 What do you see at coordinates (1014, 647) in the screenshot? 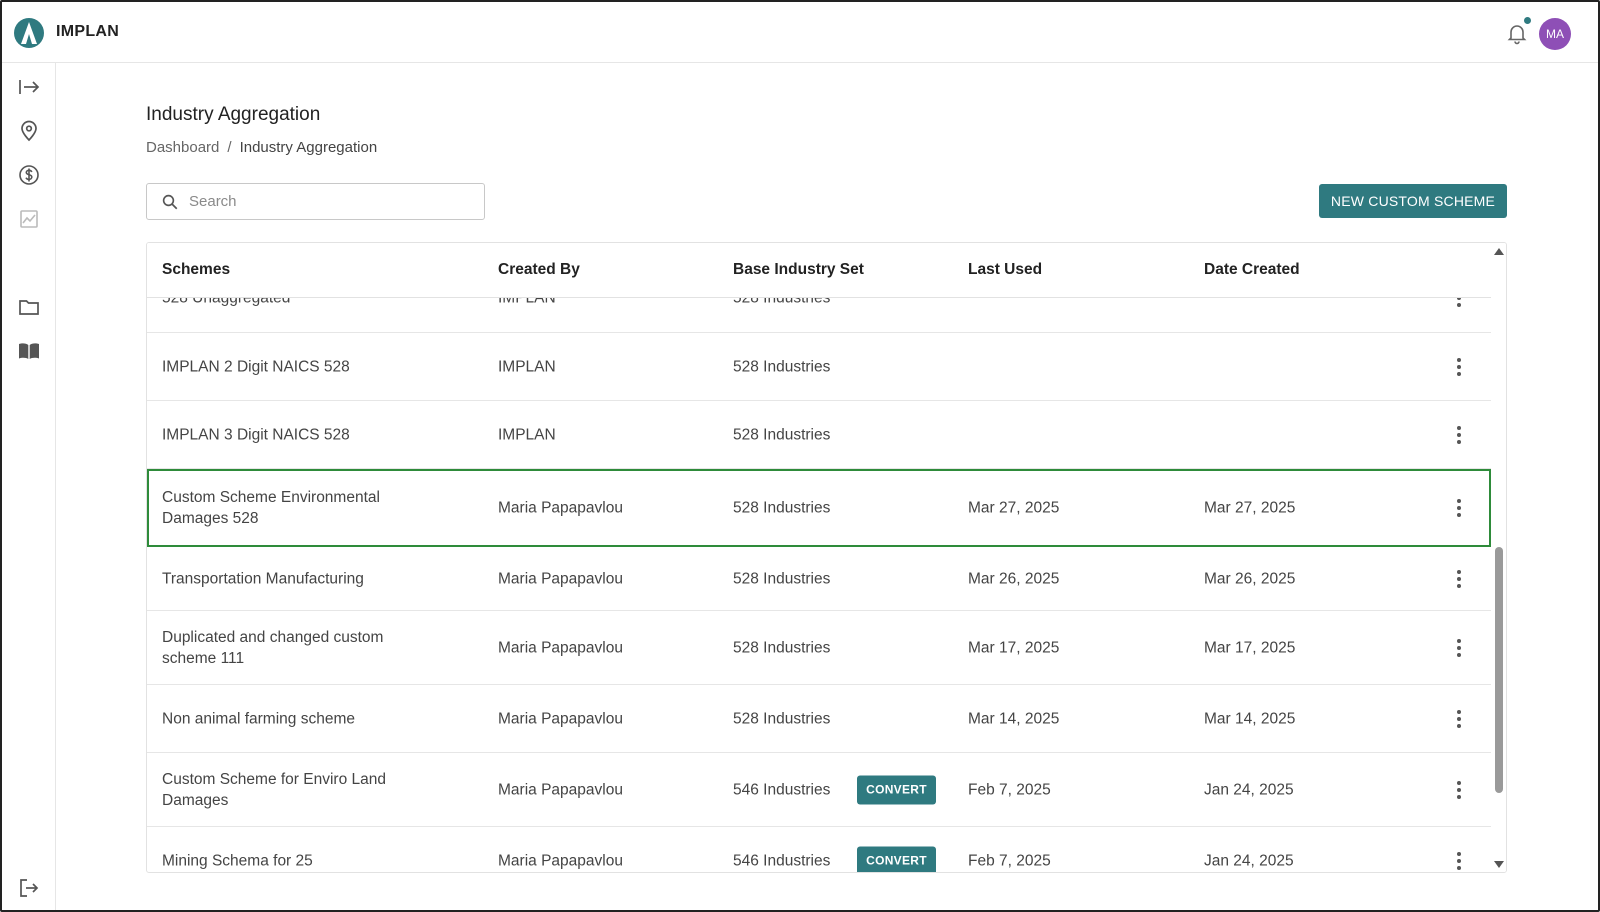
I see `cell-last-used: Mar 17, 2025` at bounding box center [1014, 647].